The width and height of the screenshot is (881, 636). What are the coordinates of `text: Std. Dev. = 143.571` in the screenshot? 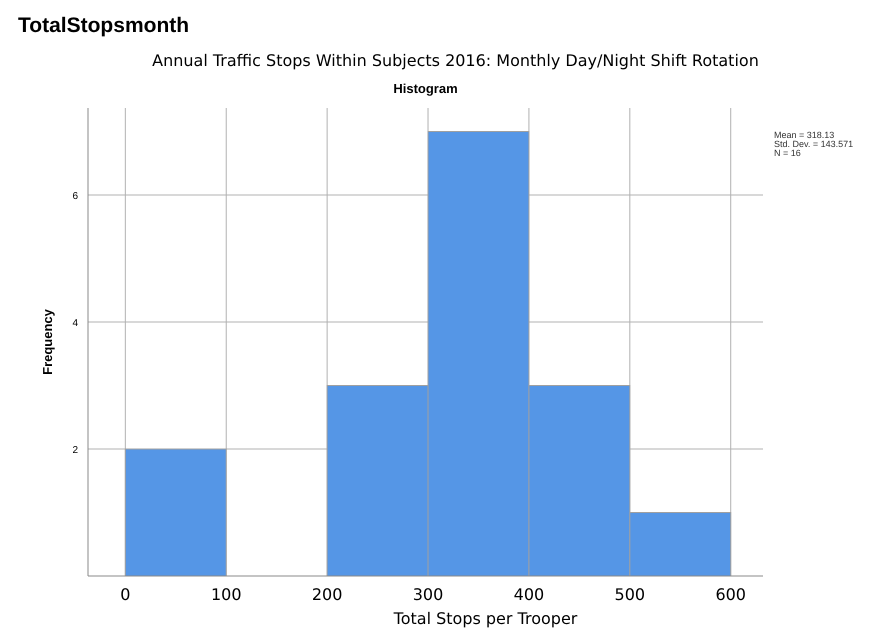 It's located at (814, 144).